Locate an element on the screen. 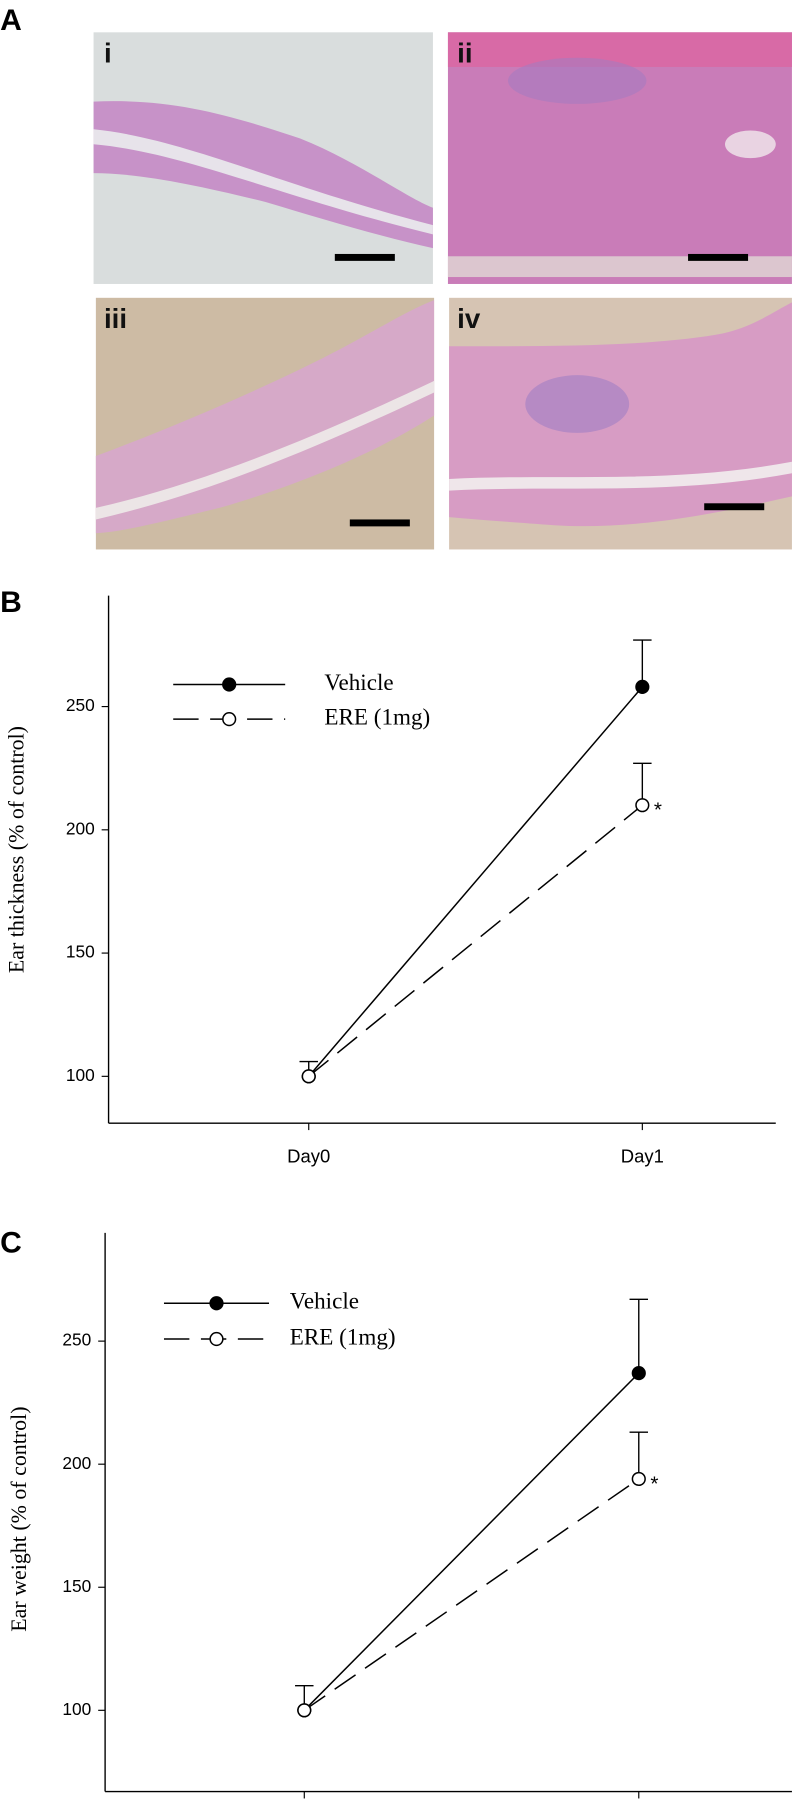 The width and height of the screenshot is (792, 1810). image-label: i is located at coordinates (108, 52).